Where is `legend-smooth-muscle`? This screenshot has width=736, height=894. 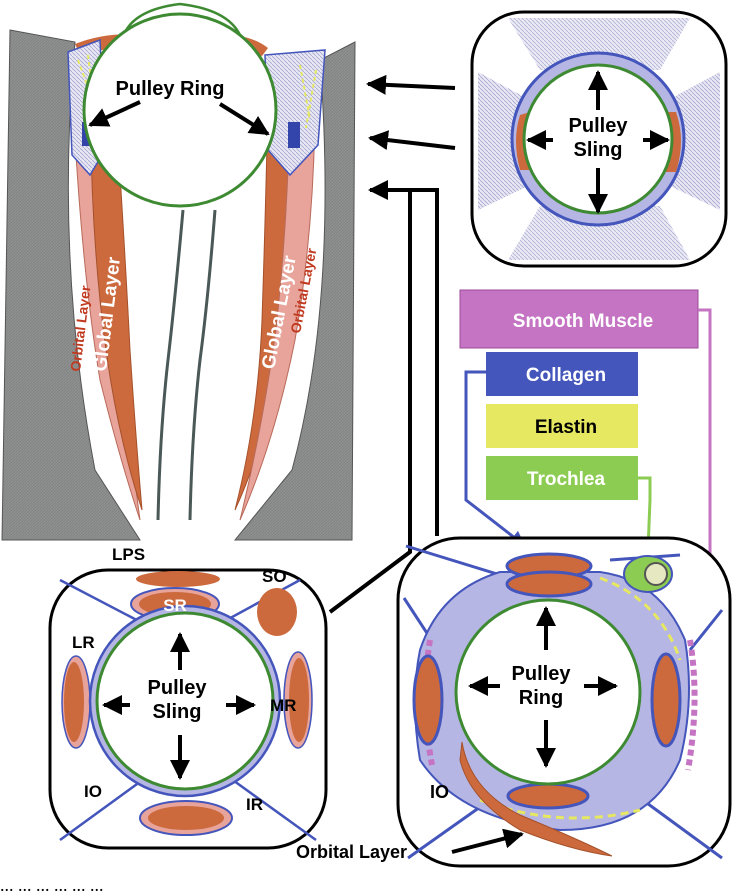
legend-smooth-muscle is located at coordinates (579, 319).